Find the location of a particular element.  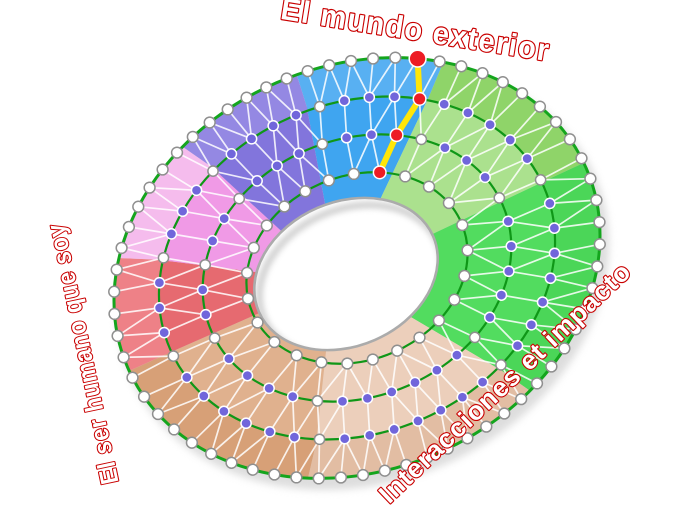

sector-red-inner is located at coordinates (208, 306).